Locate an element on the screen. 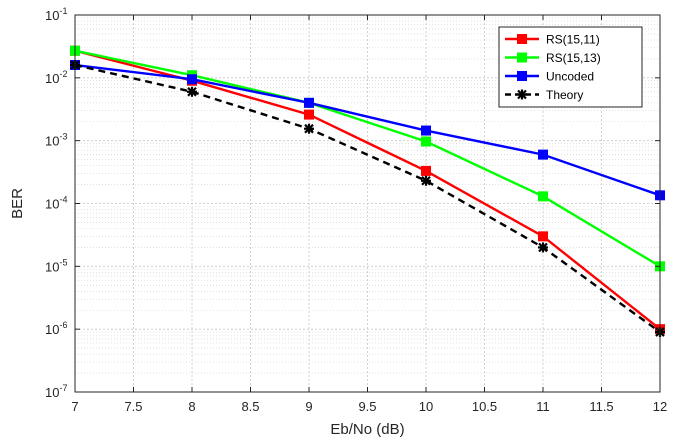 This screenshot has height=440, width=678. legend-label: RS(15,11) is located at coordinates (573, 40).